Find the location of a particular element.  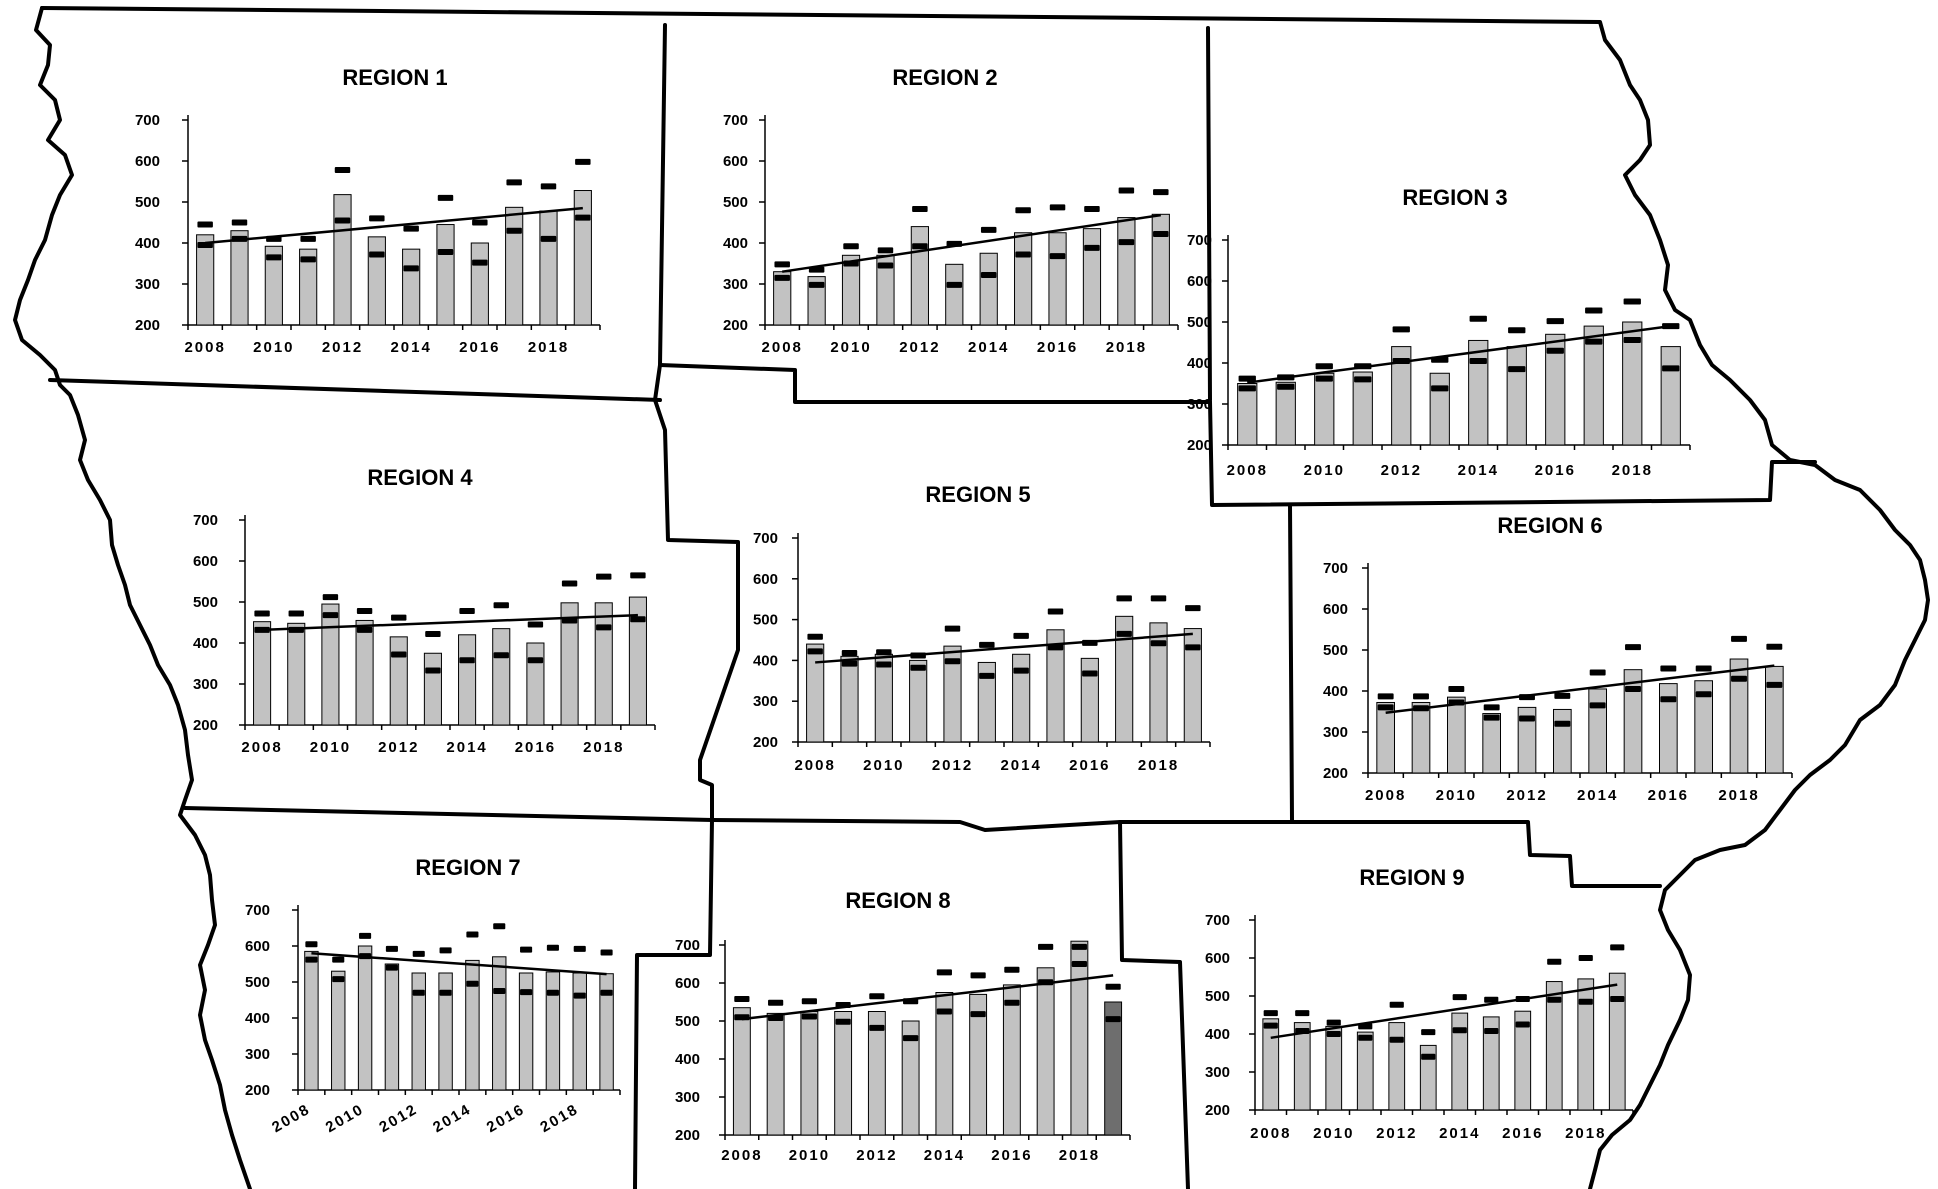

region-title: REGION 6 is located at coordinates (1549, 525).